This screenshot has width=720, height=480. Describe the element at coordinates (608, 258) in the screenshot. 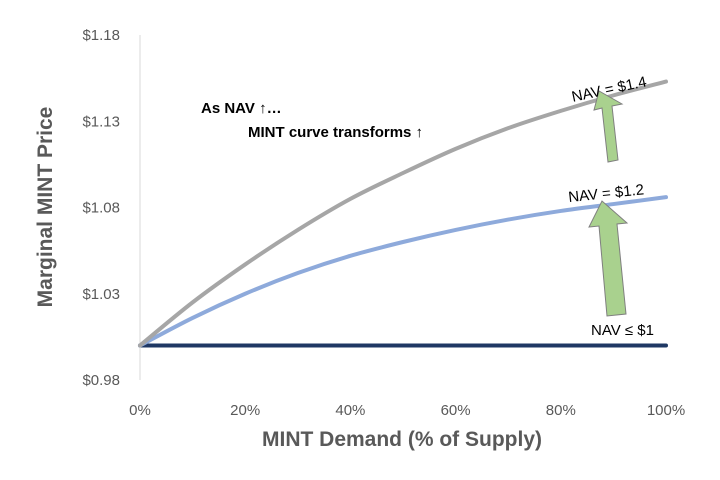

I see `upward-arrow-lower` at that location.